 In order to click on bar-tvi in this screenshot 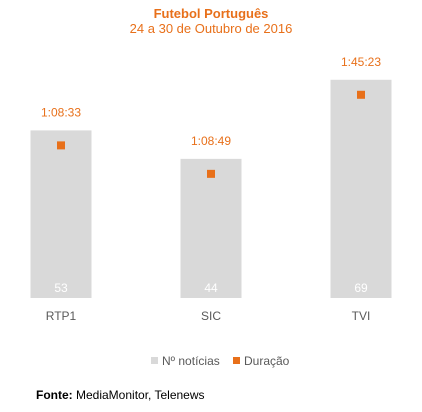, I will do `click(361, 188)`.